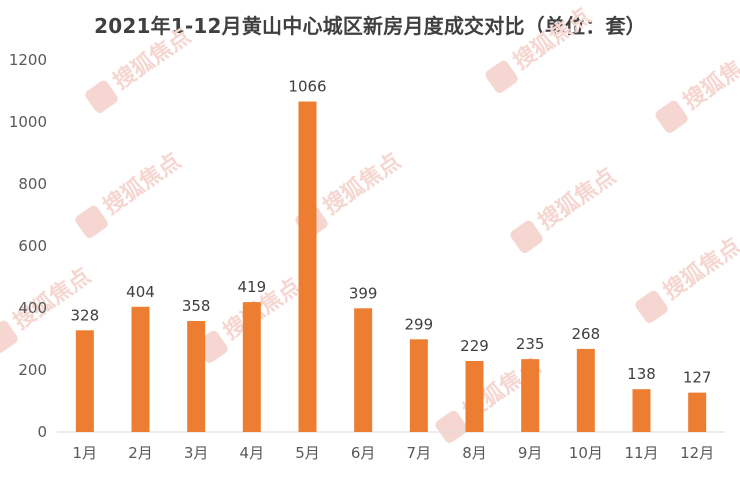 This screenshot has width=740, height=479. What do you see at coordinates (252, 287) in the screenshot?
I see `data-label: 419` at bounding box center [252, 287].